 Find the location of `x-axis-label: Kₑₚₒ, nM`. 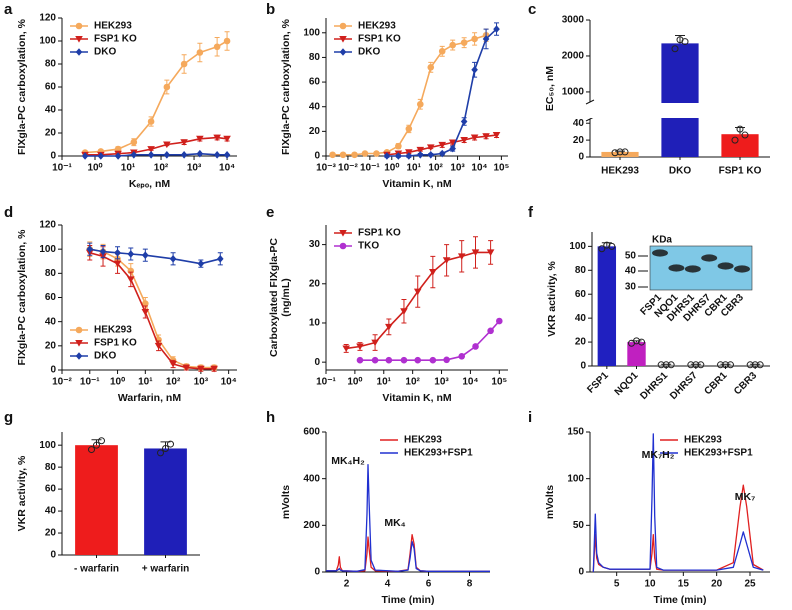

x-axis-label: Kₑₚₒ, nM is located at coordinates (150, 184).